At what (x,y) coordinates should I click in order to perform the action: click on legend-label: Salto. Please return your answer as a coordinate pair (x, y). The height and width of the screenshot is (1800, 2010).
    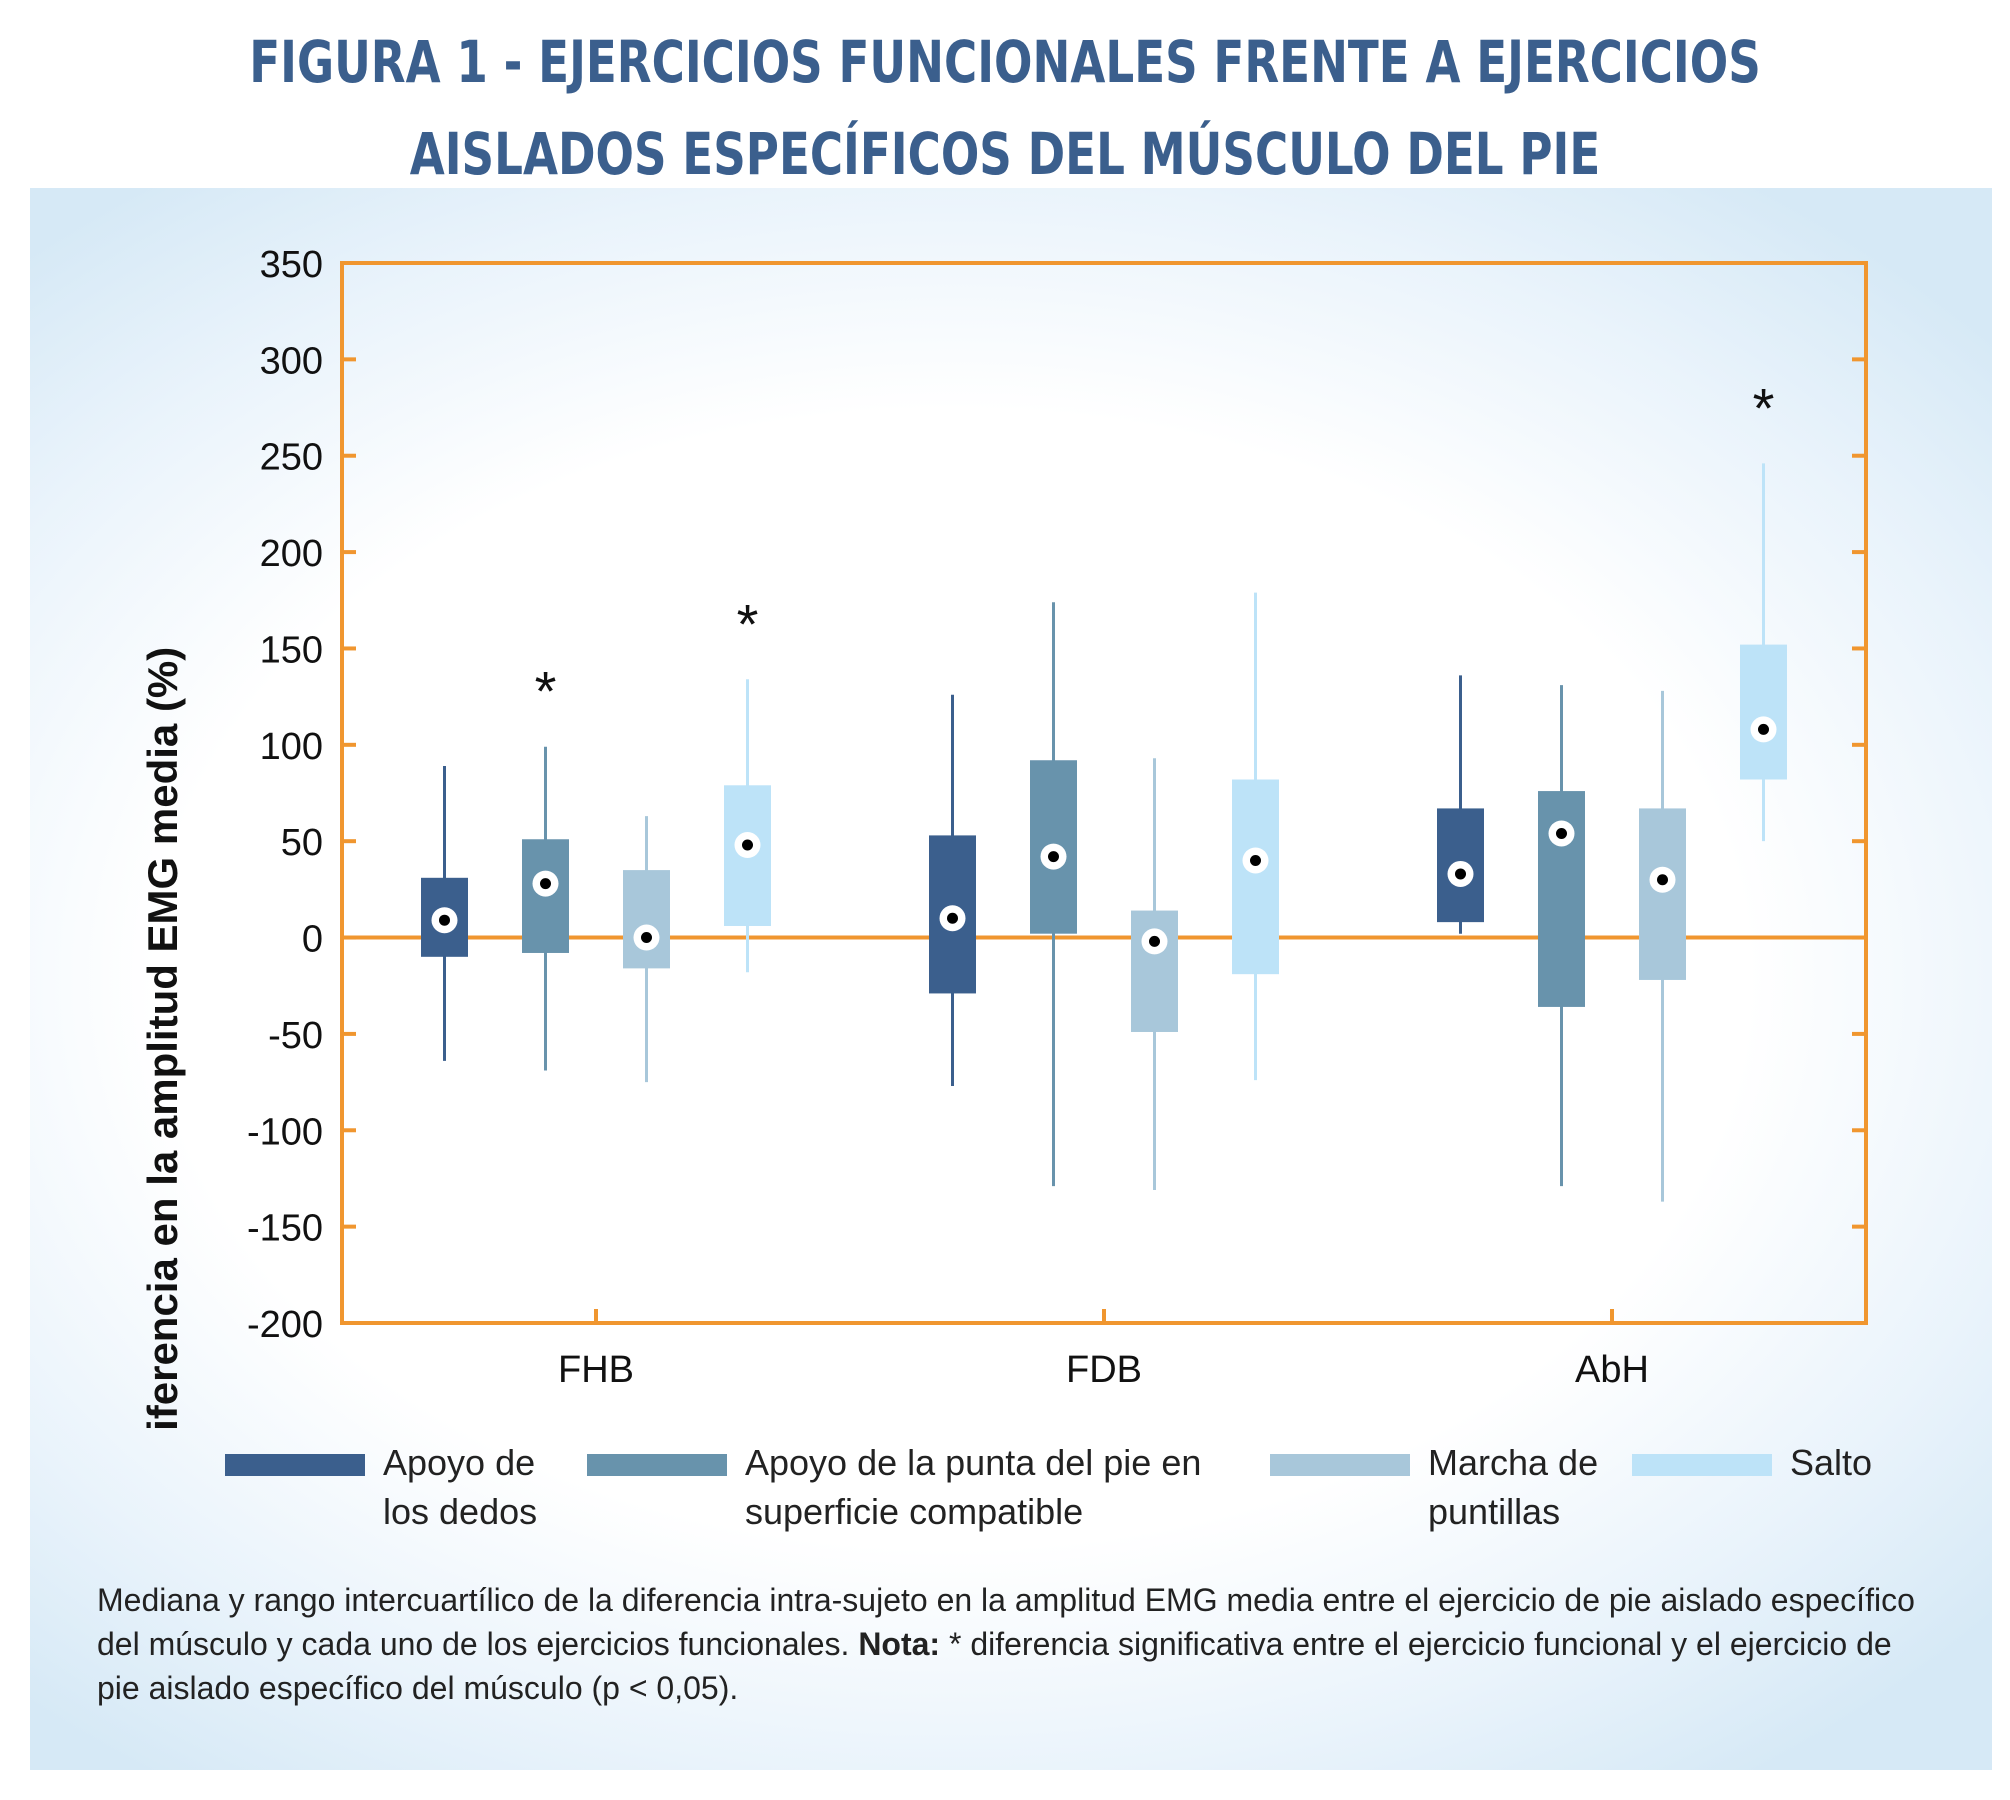
    Looking at the image, I should click on (1831, 1462).